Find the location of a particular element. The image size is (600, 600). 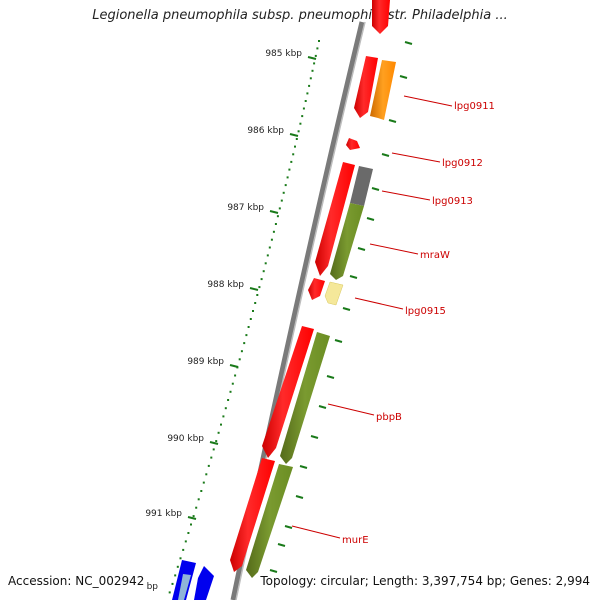

cds-arrow-lpg0912 is located at coordinates (353, 144).